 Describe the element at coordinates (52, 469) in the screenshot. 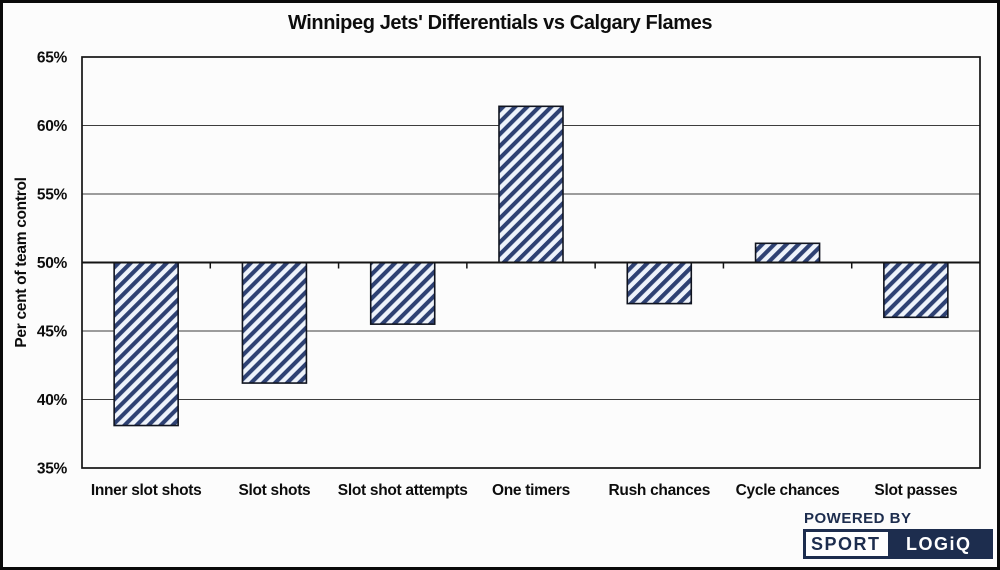

I see `y-tick-label: 35%` at that location.